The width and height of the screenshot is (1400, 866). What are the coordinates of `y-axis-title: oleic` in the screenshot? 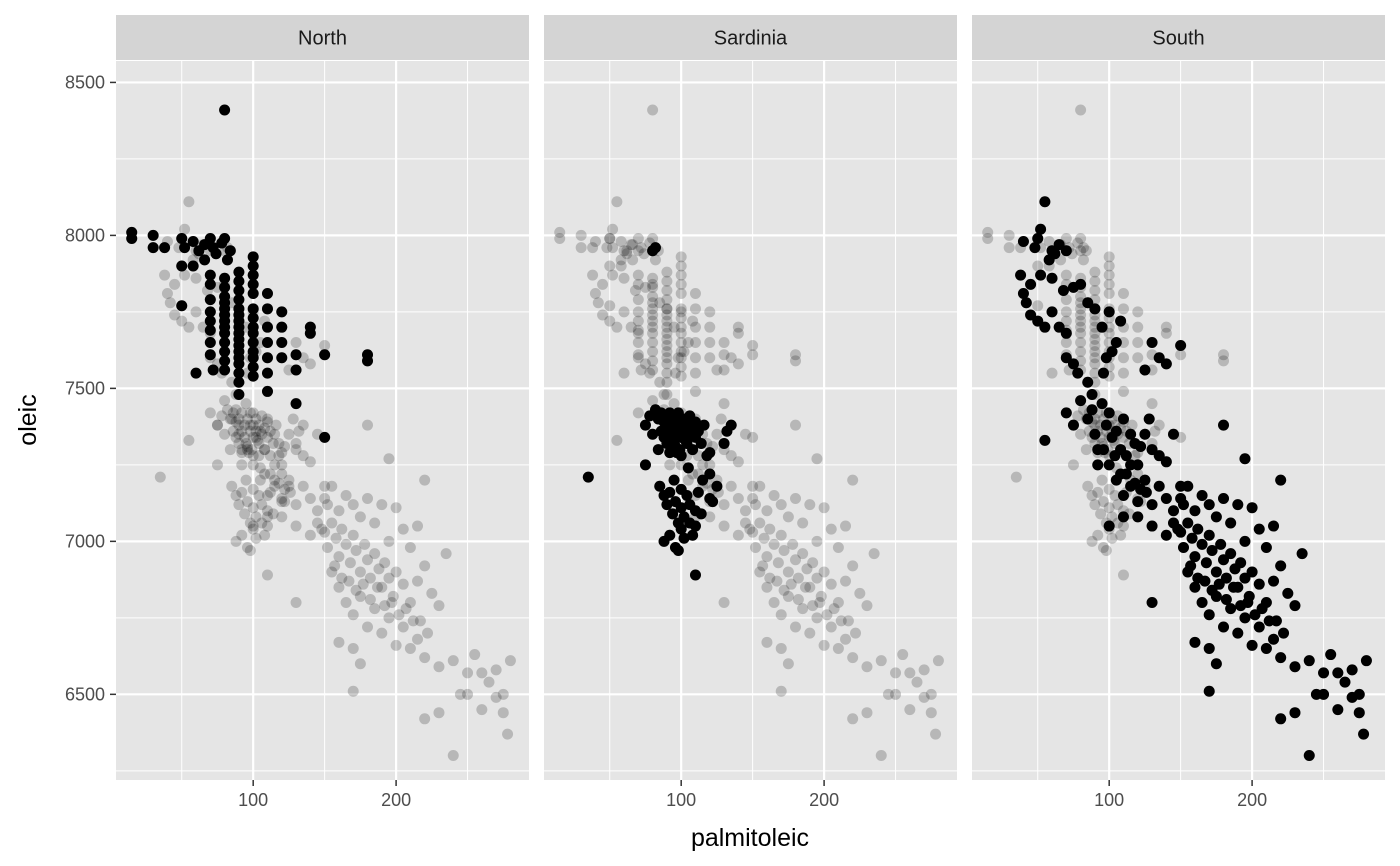 It's located at (28, 419).